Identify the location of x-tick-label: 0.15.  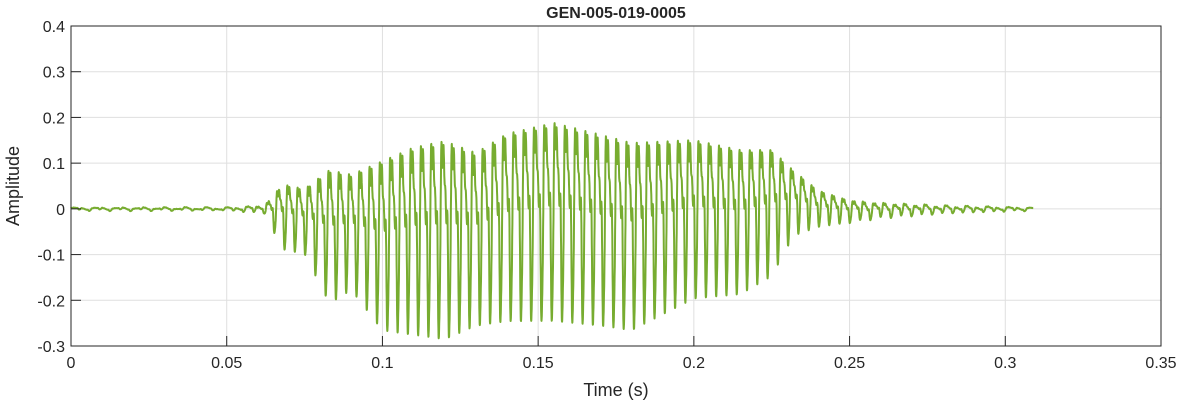
(538, 363).